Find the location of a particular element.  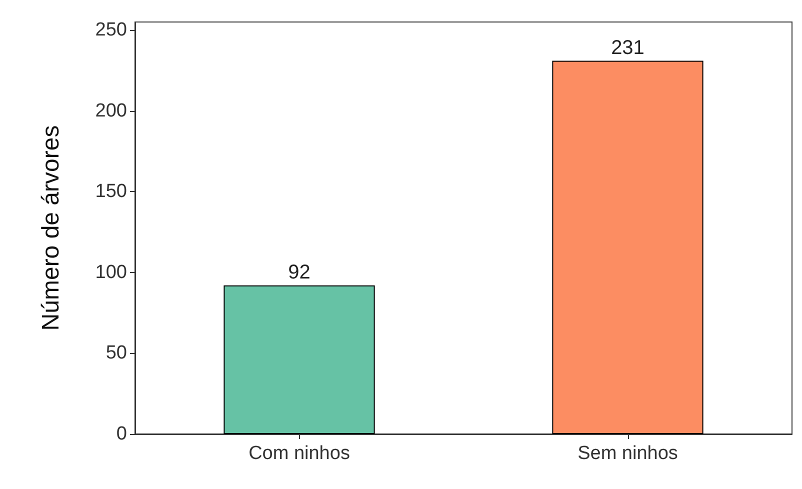

data-label: 92 is located at coordinates (299, 272).